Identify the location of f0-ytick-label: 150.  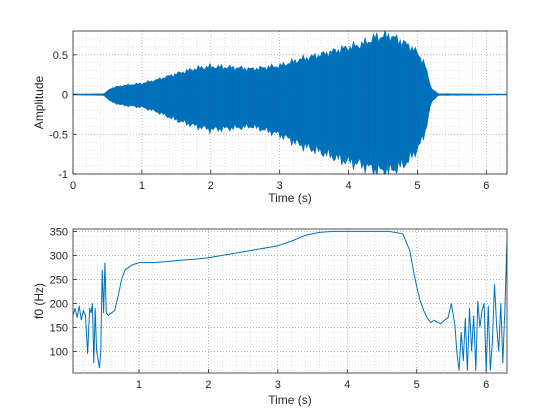
(59, 328).